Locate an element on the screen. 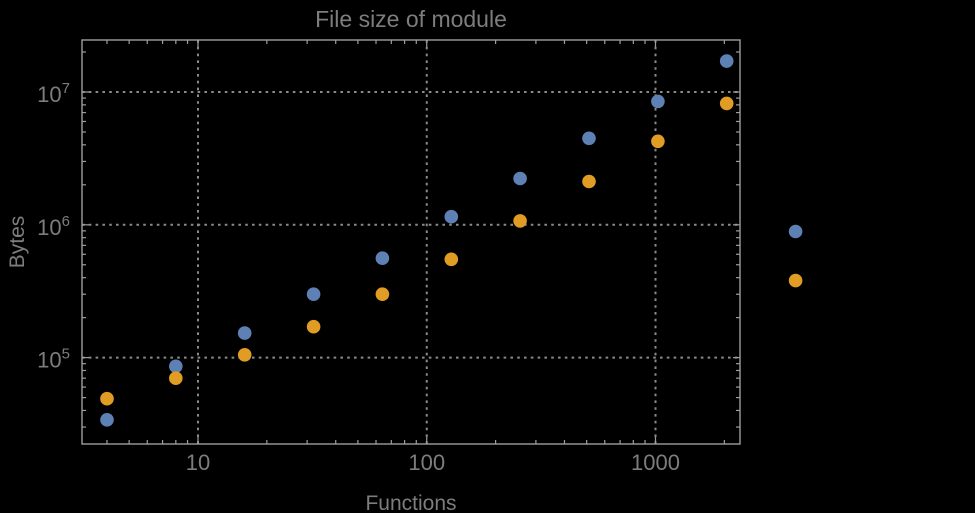 The height and width of the screenshot is (513, 975). y-tick-exponent: 6 is located at coordinates (66, 221).